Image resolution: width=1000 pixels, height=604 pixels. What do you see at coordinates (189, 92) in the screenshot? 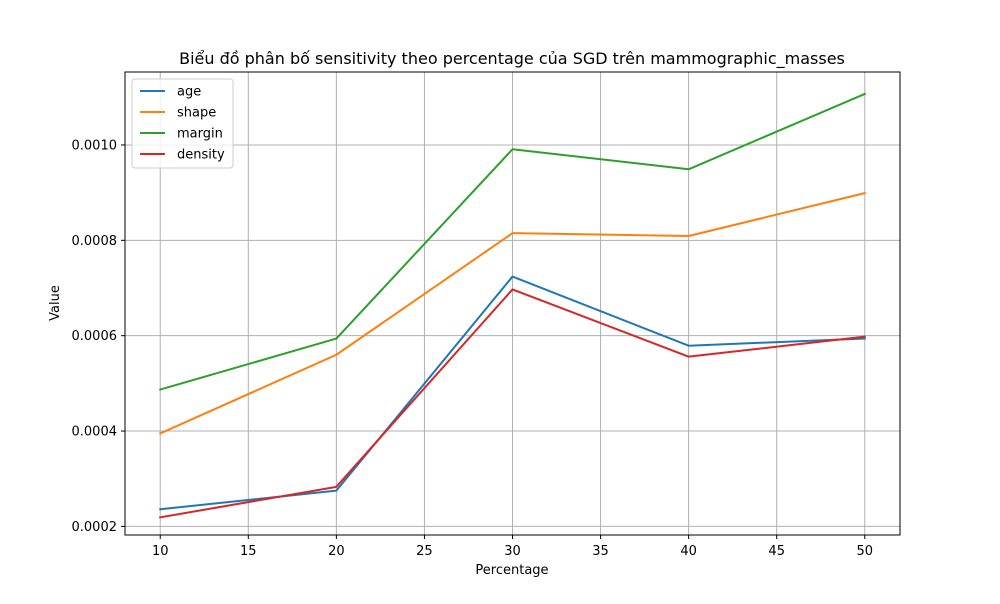
I see `legend-label-age: age` at bounding box center [189, 92].